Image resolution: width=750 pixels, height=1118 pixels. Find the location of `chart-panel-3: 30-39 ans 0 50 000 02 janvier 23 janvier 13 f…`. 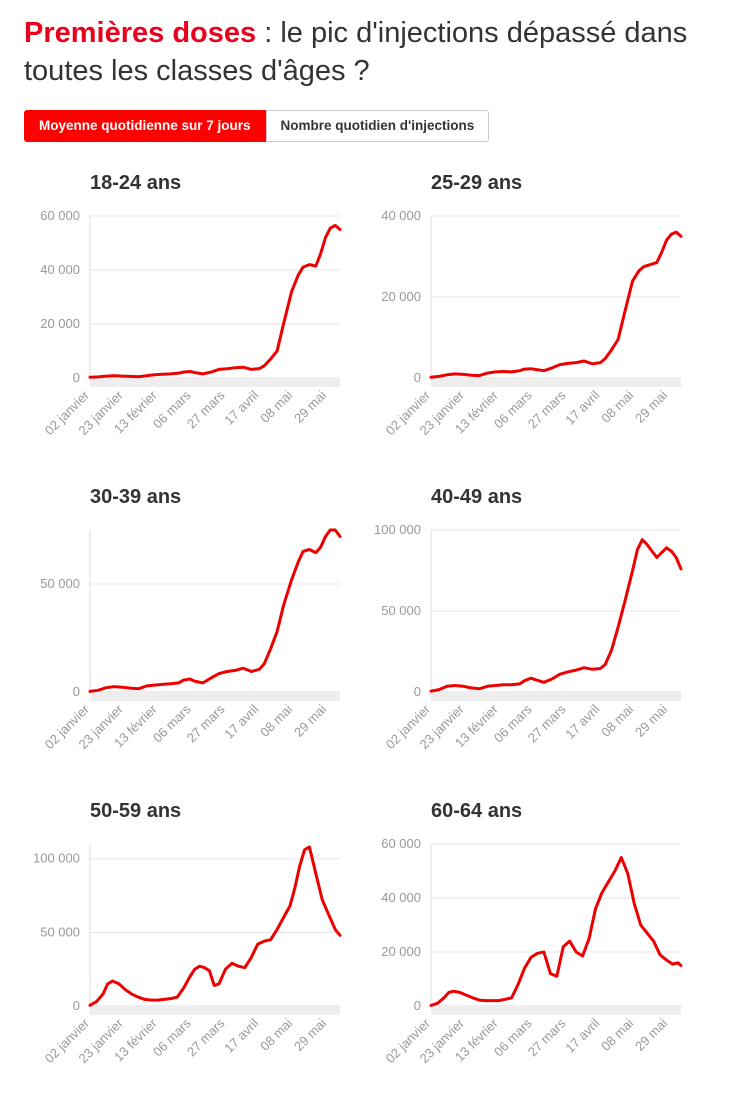

chart-panel-3: 30-39 ans 0 50 000 02 janvier 23 janvier 13 f… is located at coordinates (194, 636).